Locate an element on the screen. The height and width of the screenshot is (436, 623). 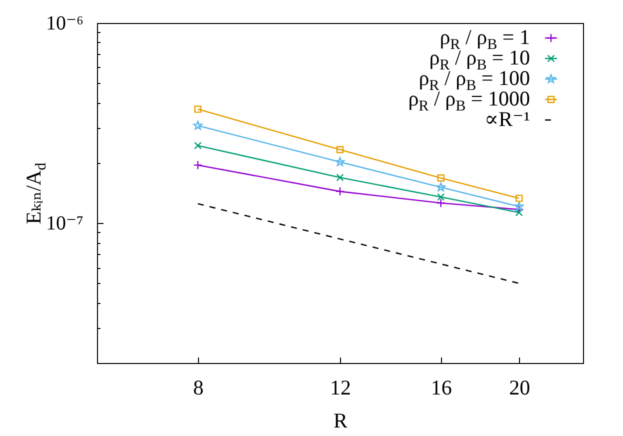
x-tick-label: 8 is located at coordinates (198, 388).